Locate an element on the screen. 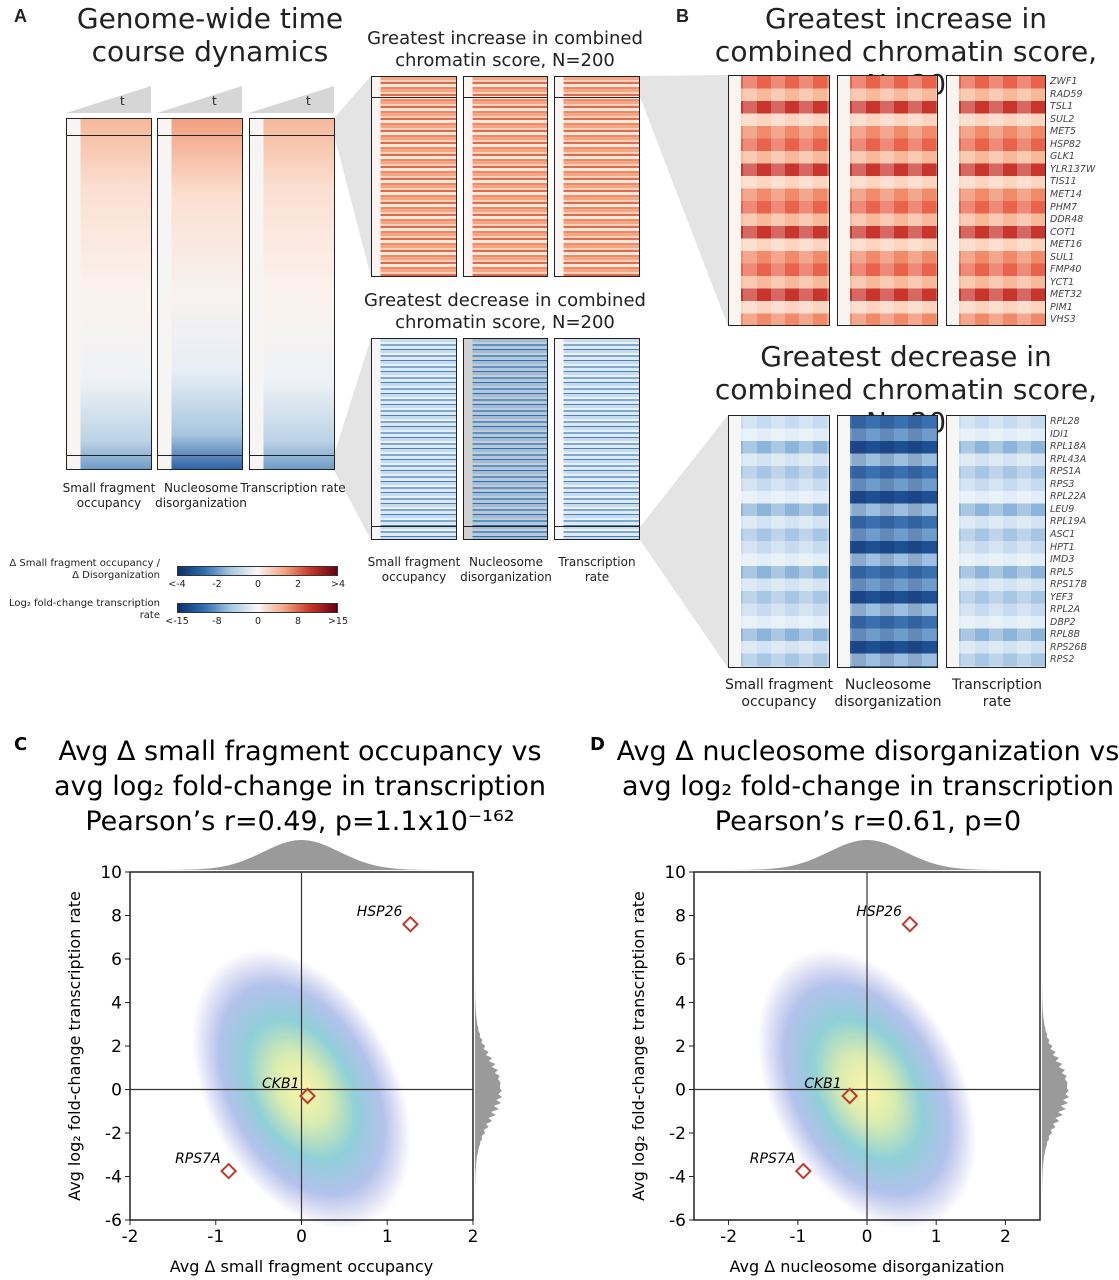 The height and width of the screenshot is (1280, 1119). colorbar-tick: 0 is located at coordinates (258, 584).